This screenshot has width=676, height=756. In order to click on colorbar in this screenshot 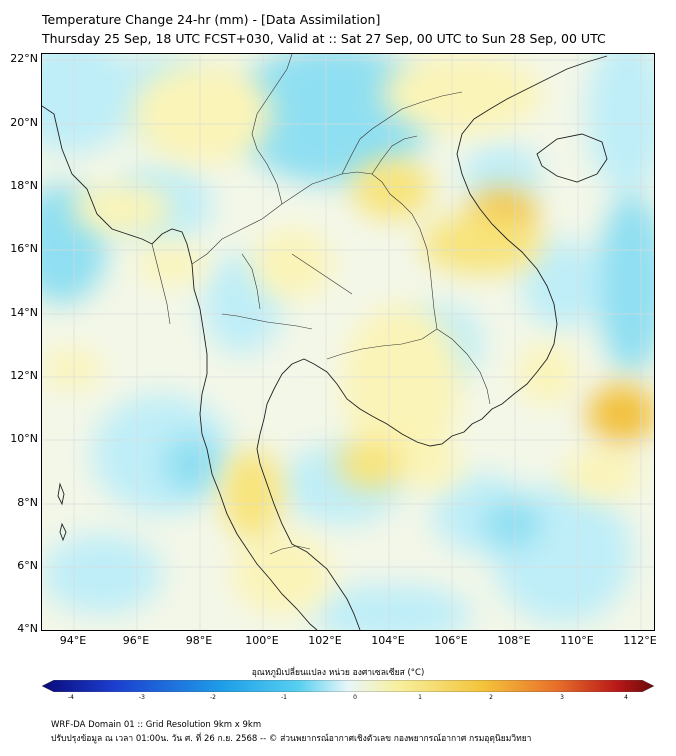, I will do `click(348, 686)`.